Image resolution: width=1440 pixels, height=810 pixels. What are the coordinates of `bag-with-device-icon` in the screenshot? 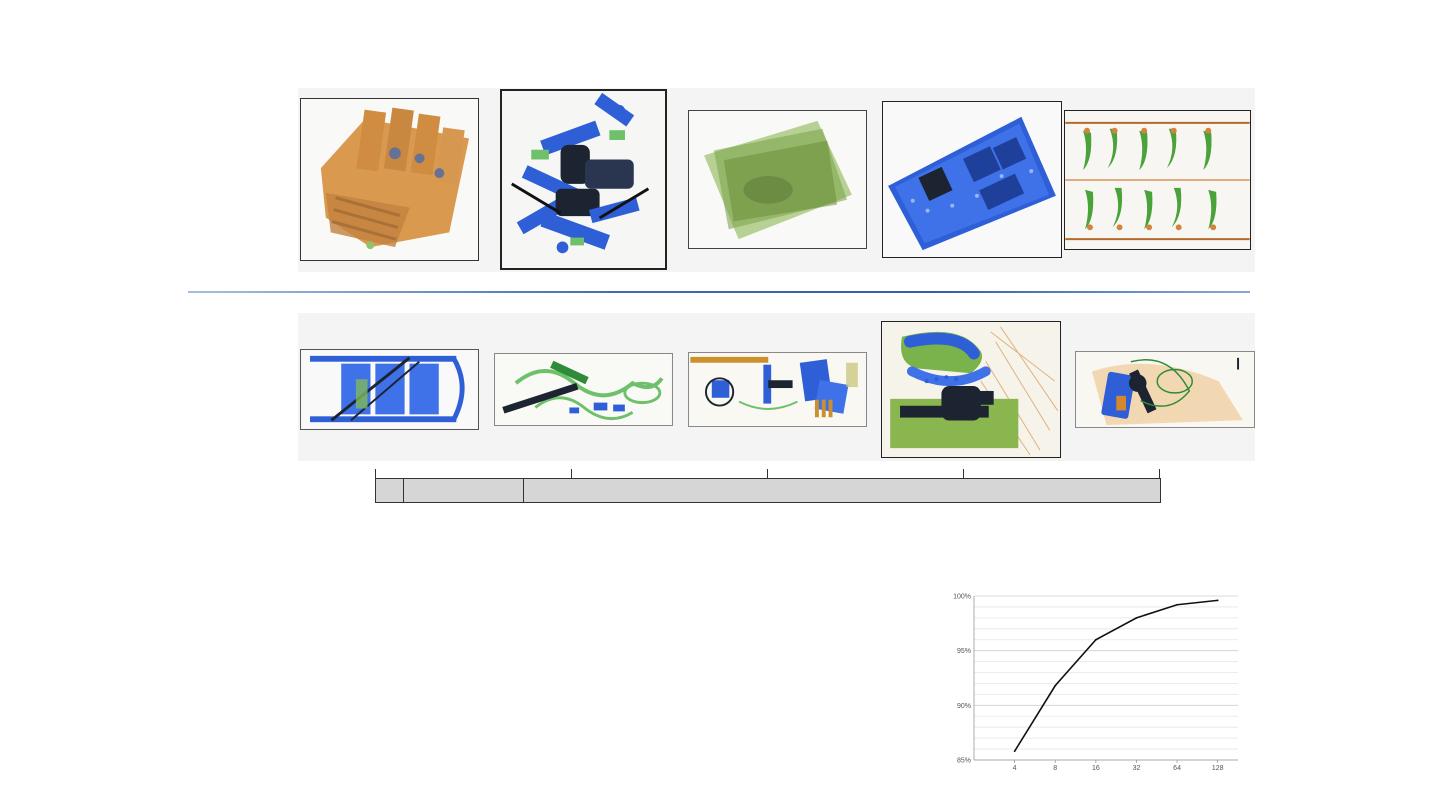 It's located at (1165, 389).